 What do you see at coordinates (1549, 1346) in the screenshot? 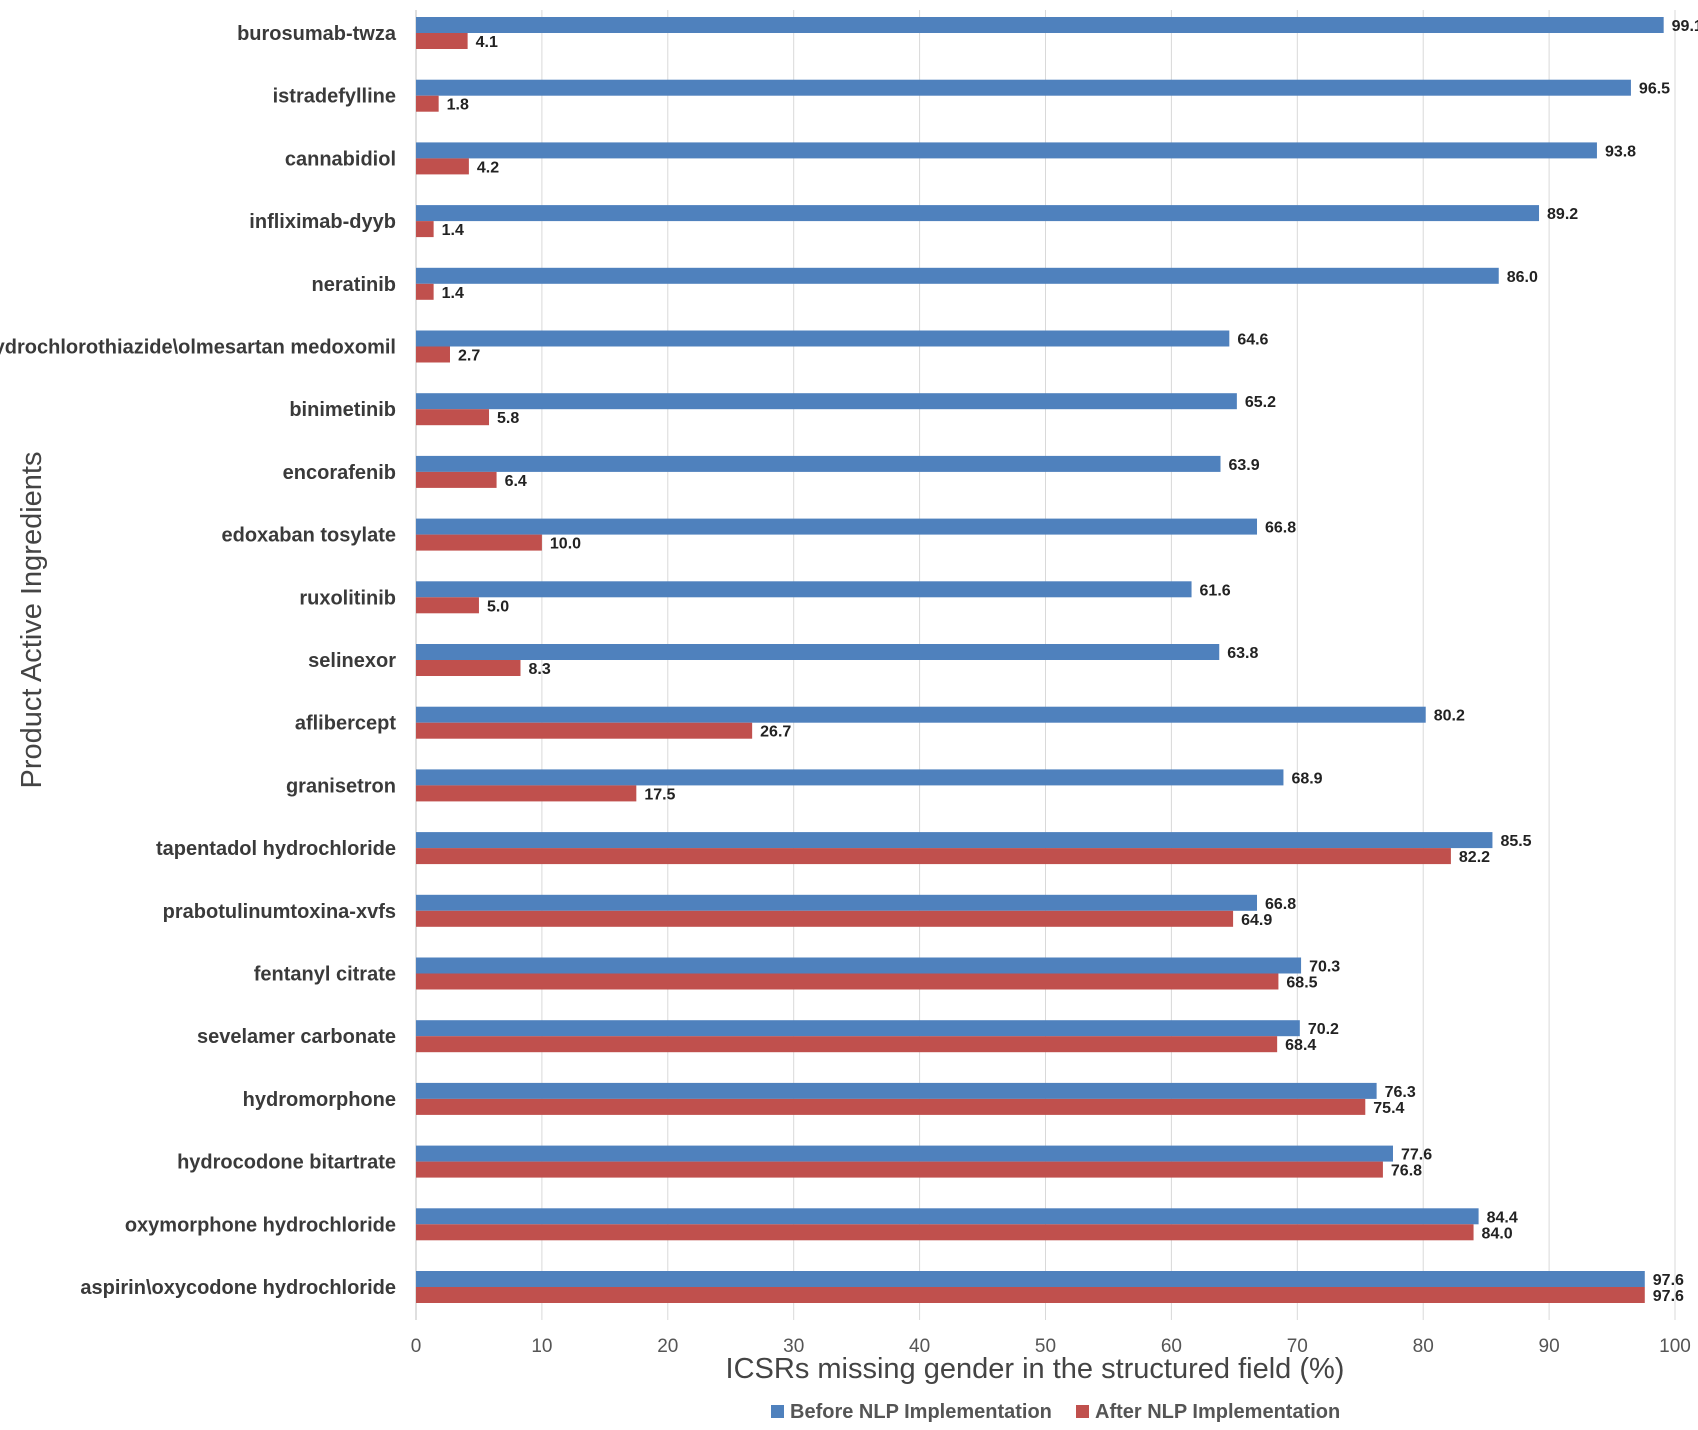
I see `x-tick-label: 90` at bounding box center [1549, 1346].